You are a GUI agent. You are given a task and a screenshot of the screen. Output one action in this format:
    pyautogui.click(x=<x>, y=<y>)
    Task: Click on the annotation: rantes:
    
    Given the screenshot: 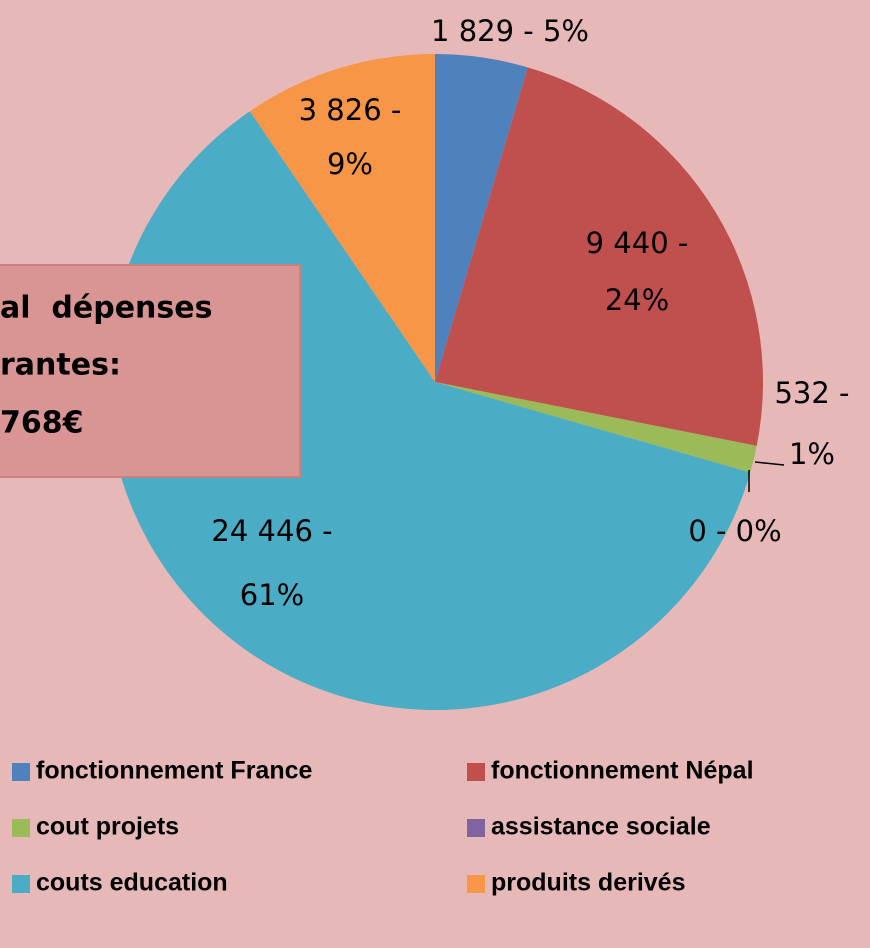 What is the action you would take?
    pyautogui.click(x=60, y=365)
    